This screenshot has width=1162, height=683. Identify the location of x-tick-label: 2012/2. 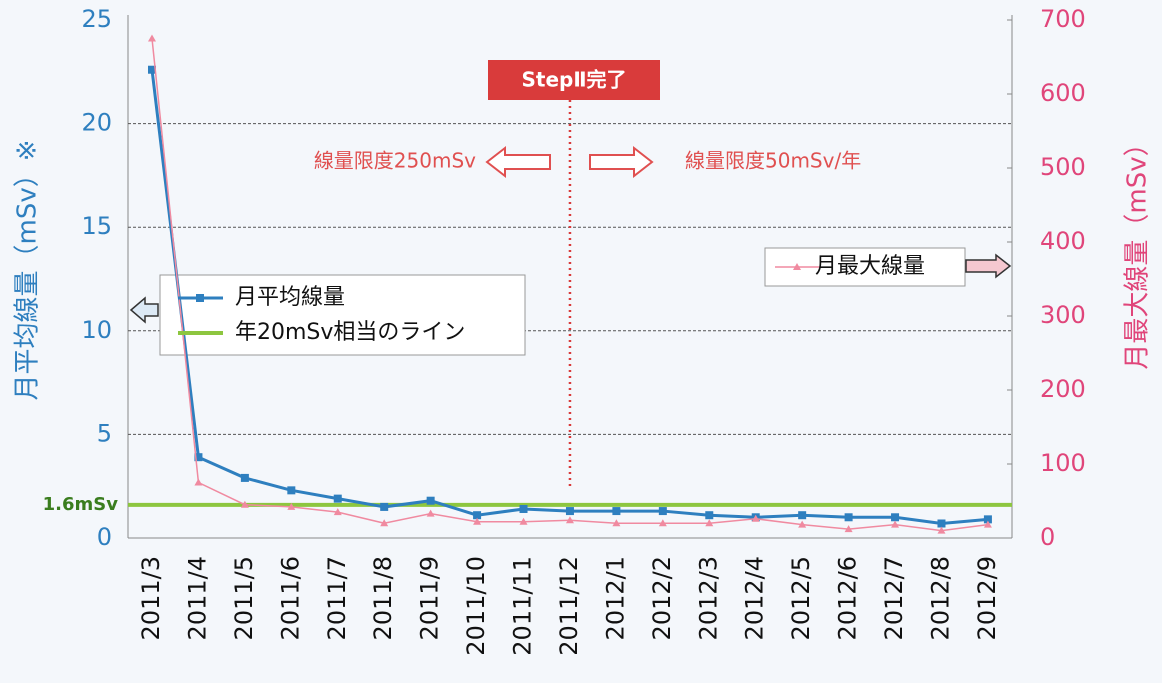
(662, 598).